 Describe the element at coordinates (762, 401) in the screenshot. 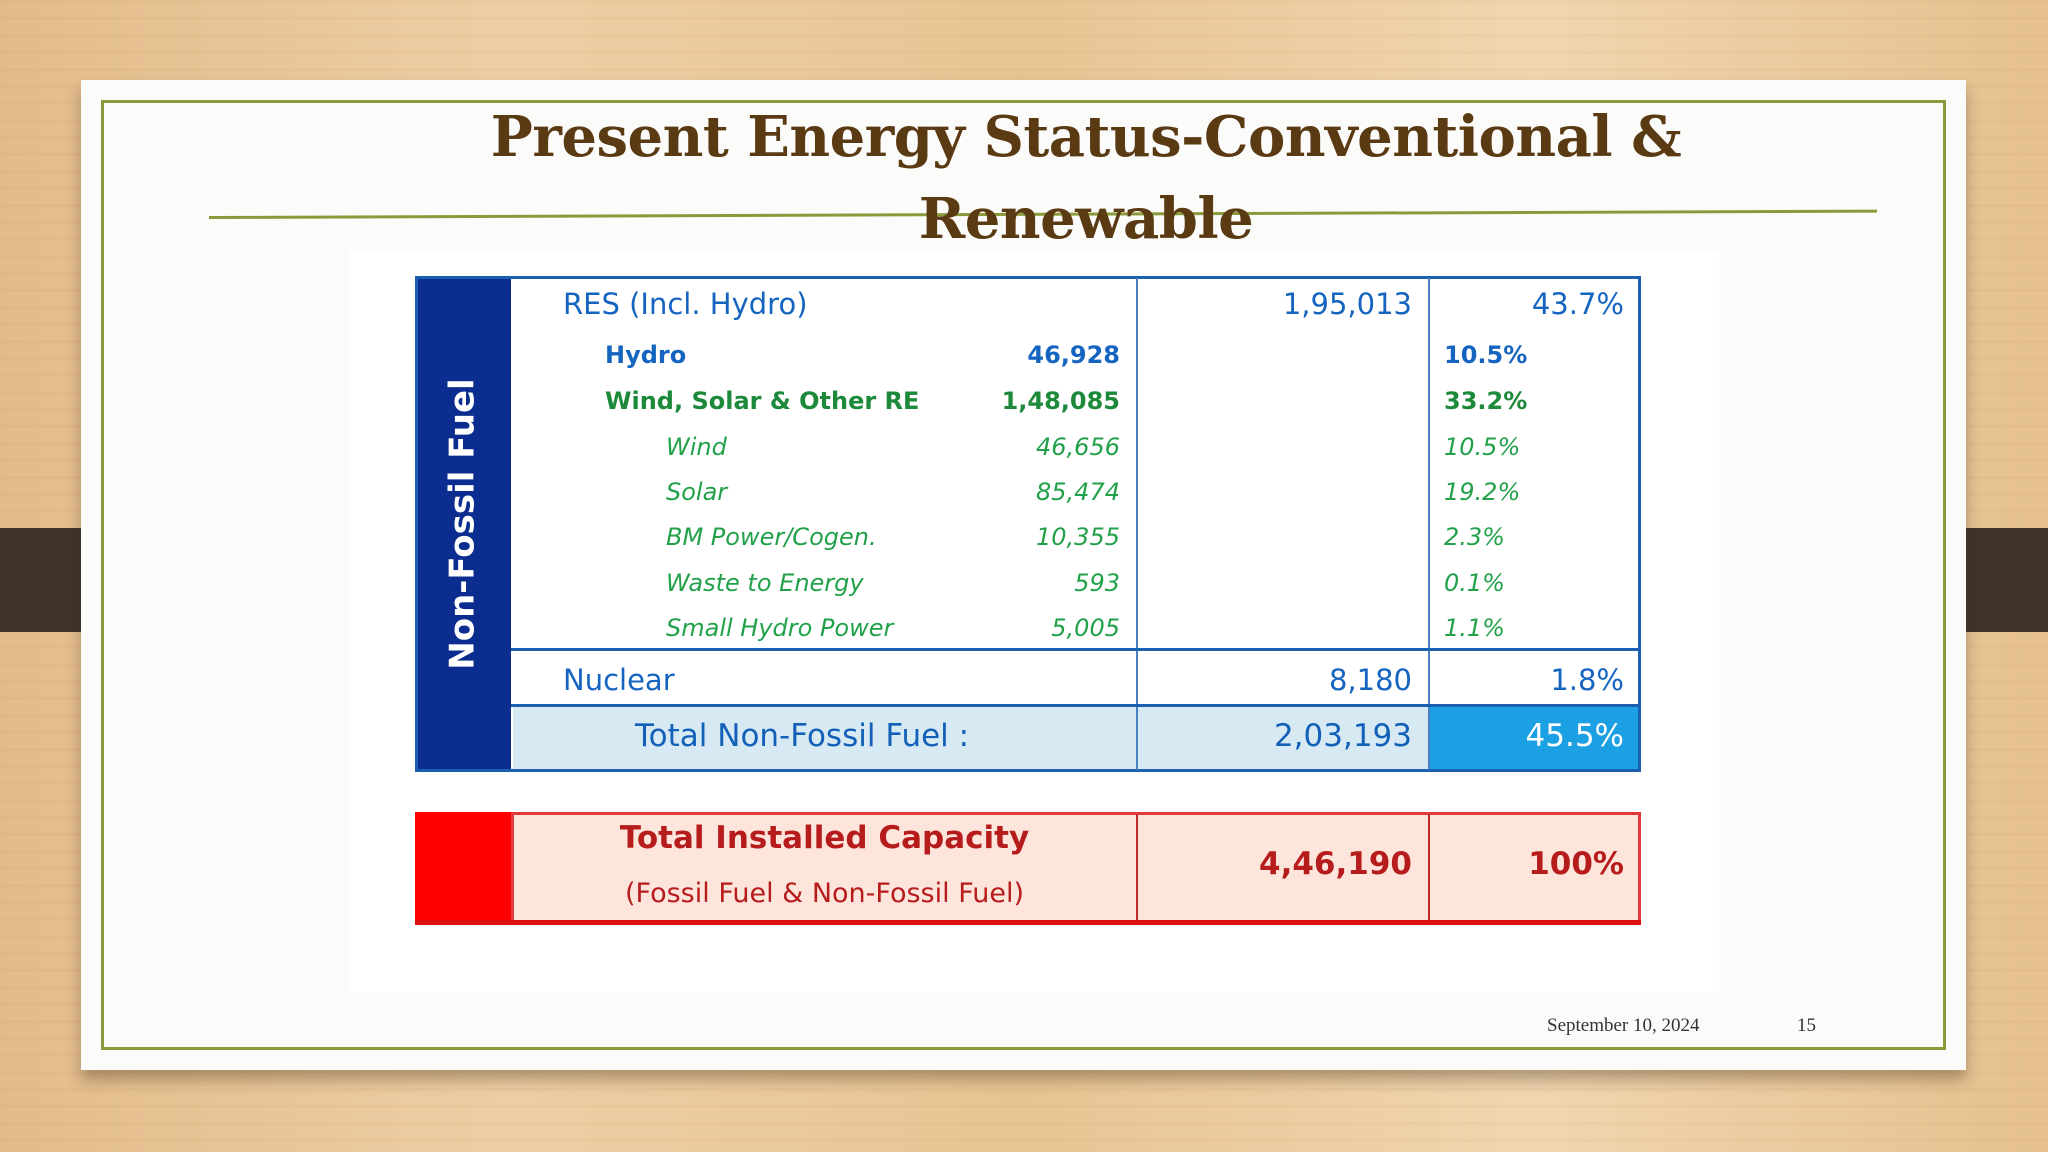

I see `wsre-label: Wind, Solar & Other RE` at that location.